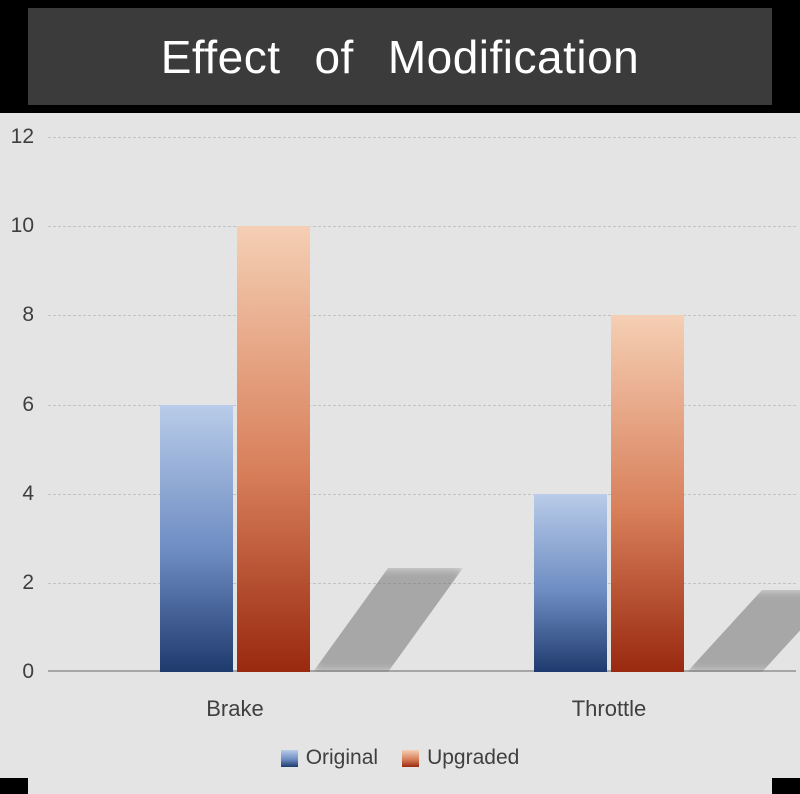 Image resolution: width=800 pixels, height=794 pixels. I want to click on bar-group-throttle, so click(609, 404).